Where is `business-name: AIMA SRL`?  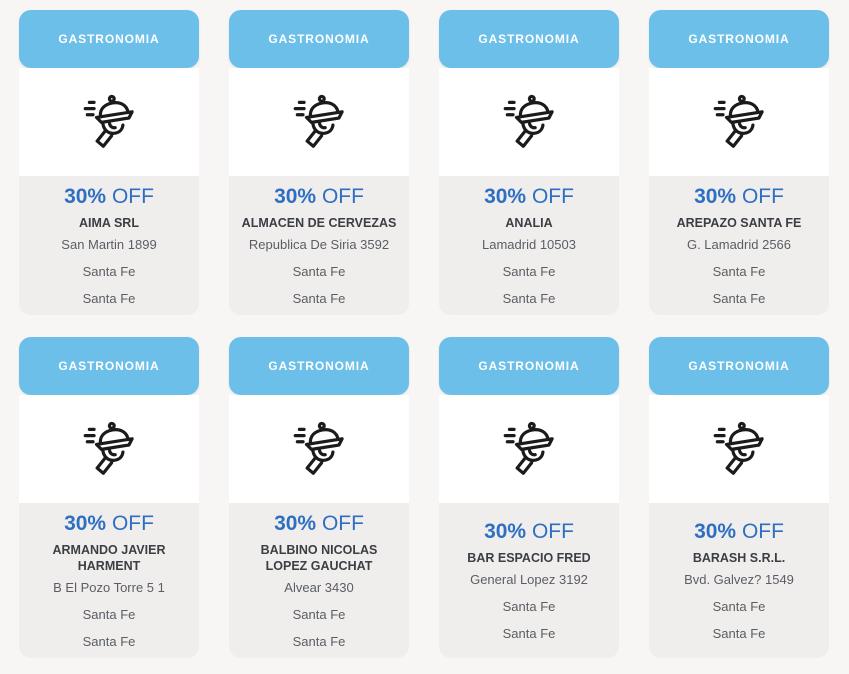
business-name: AIMA SRL is located at coordinates (109, 223).